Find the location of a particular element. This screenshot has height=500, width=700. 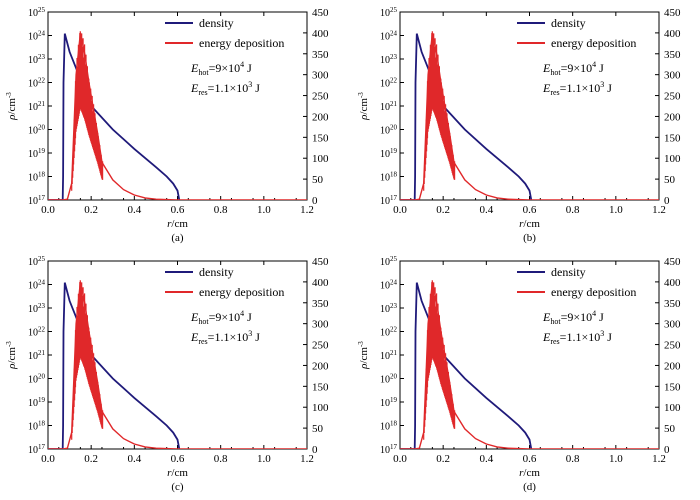

panel-label-text: (c) is located at coordinates (177, 487).